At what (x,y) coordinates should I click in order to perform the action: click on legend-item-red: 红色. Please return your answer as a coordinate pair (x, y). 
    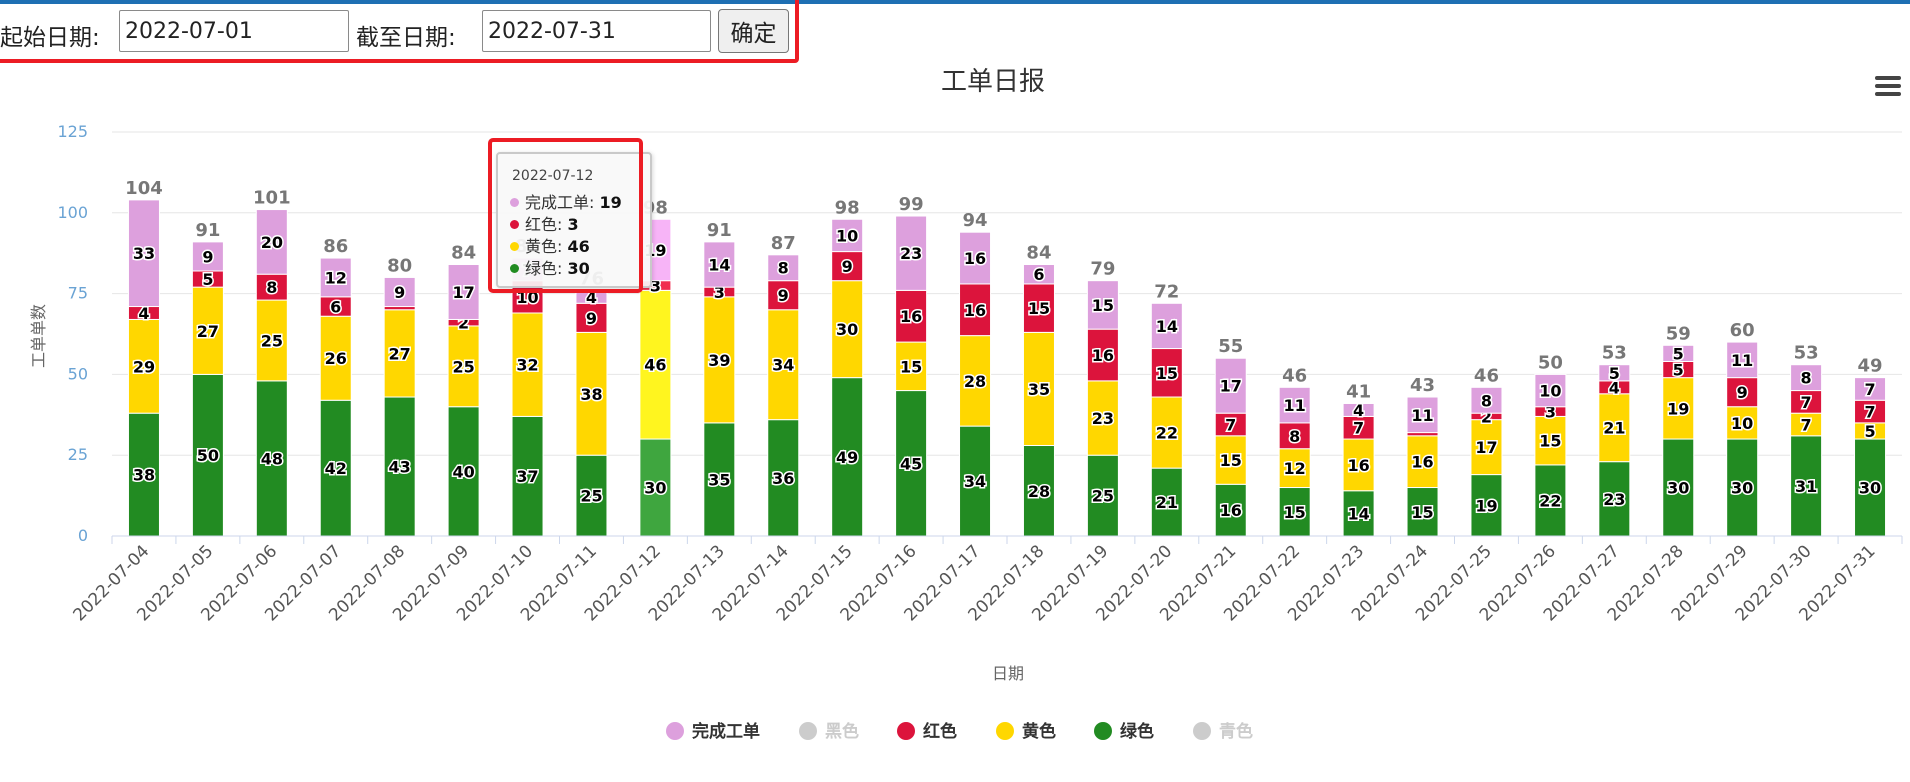
    Looking at the image, I should click on (927, 729).